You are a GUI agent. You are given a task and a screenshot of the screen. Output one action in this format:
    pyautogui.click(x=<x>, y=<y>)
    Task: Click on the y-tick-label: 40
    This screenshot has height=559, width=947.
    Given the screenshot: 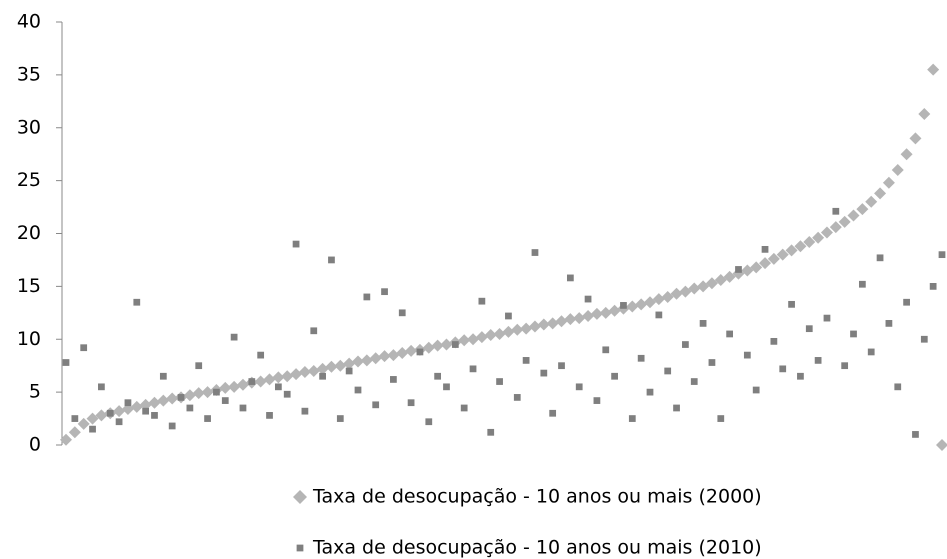 What is the action you would take?
    pyautogui.click(x=29, y=22)
    